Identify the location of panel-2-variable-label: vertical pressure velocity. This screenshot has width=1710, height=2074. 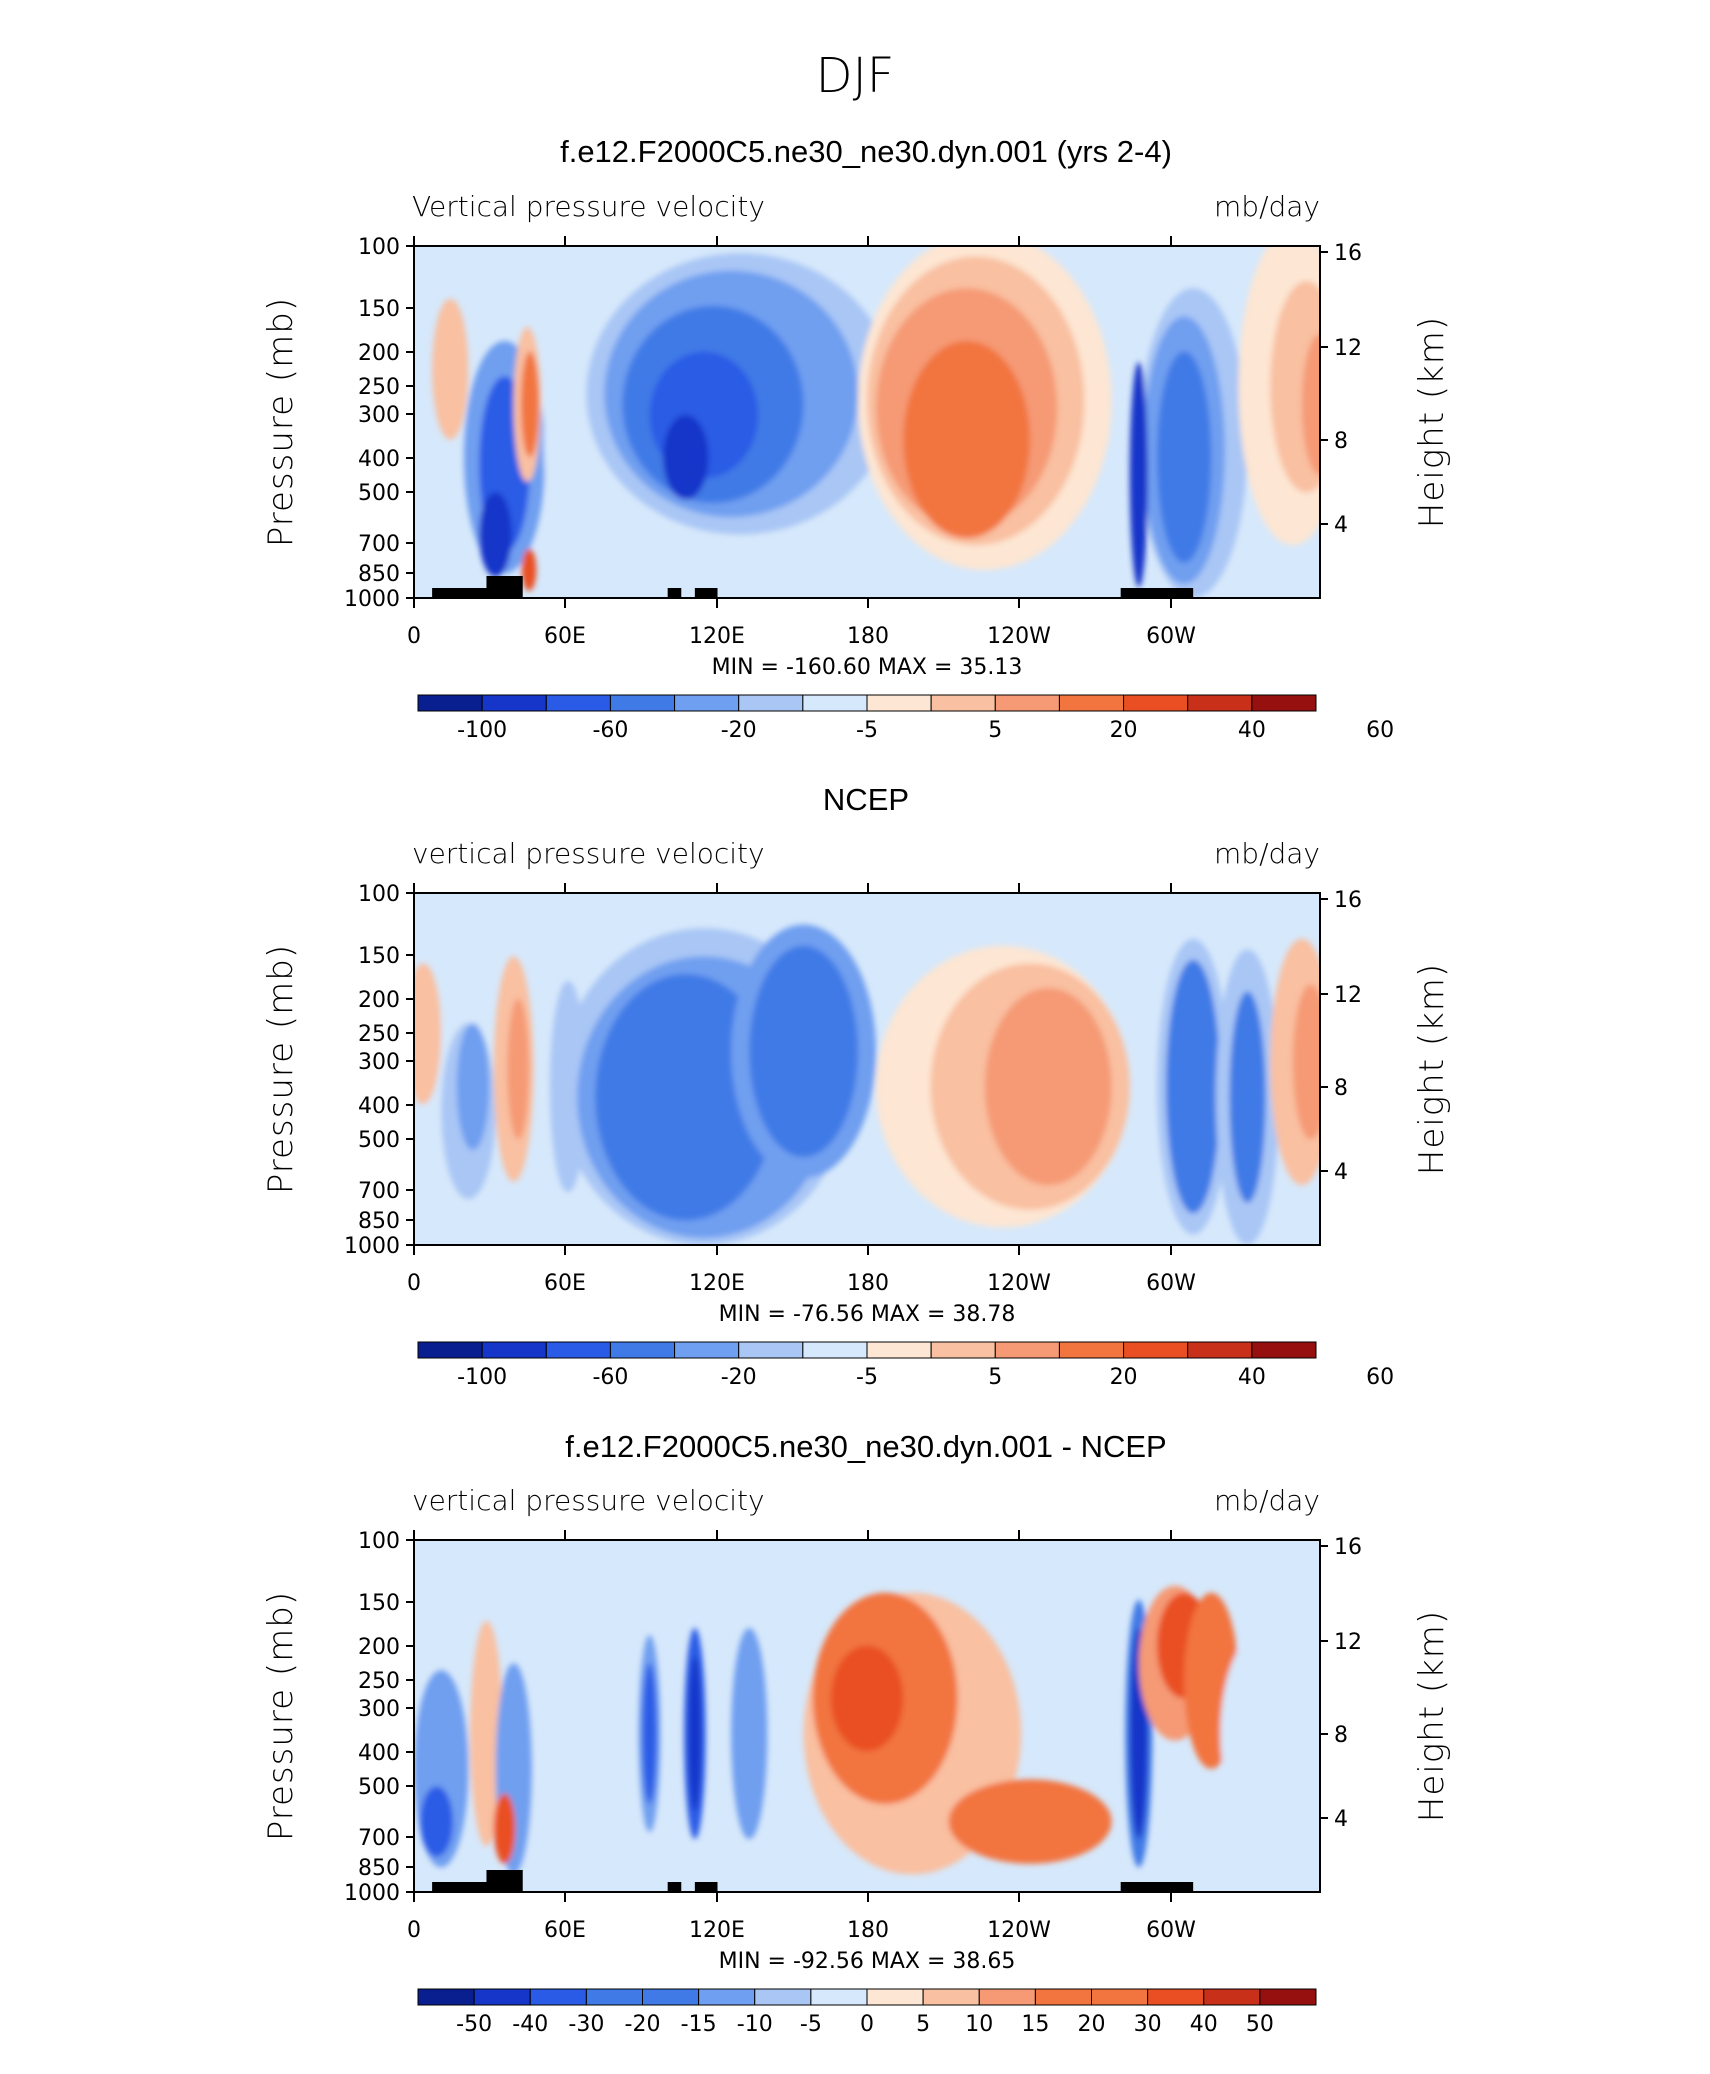
(588, 853).